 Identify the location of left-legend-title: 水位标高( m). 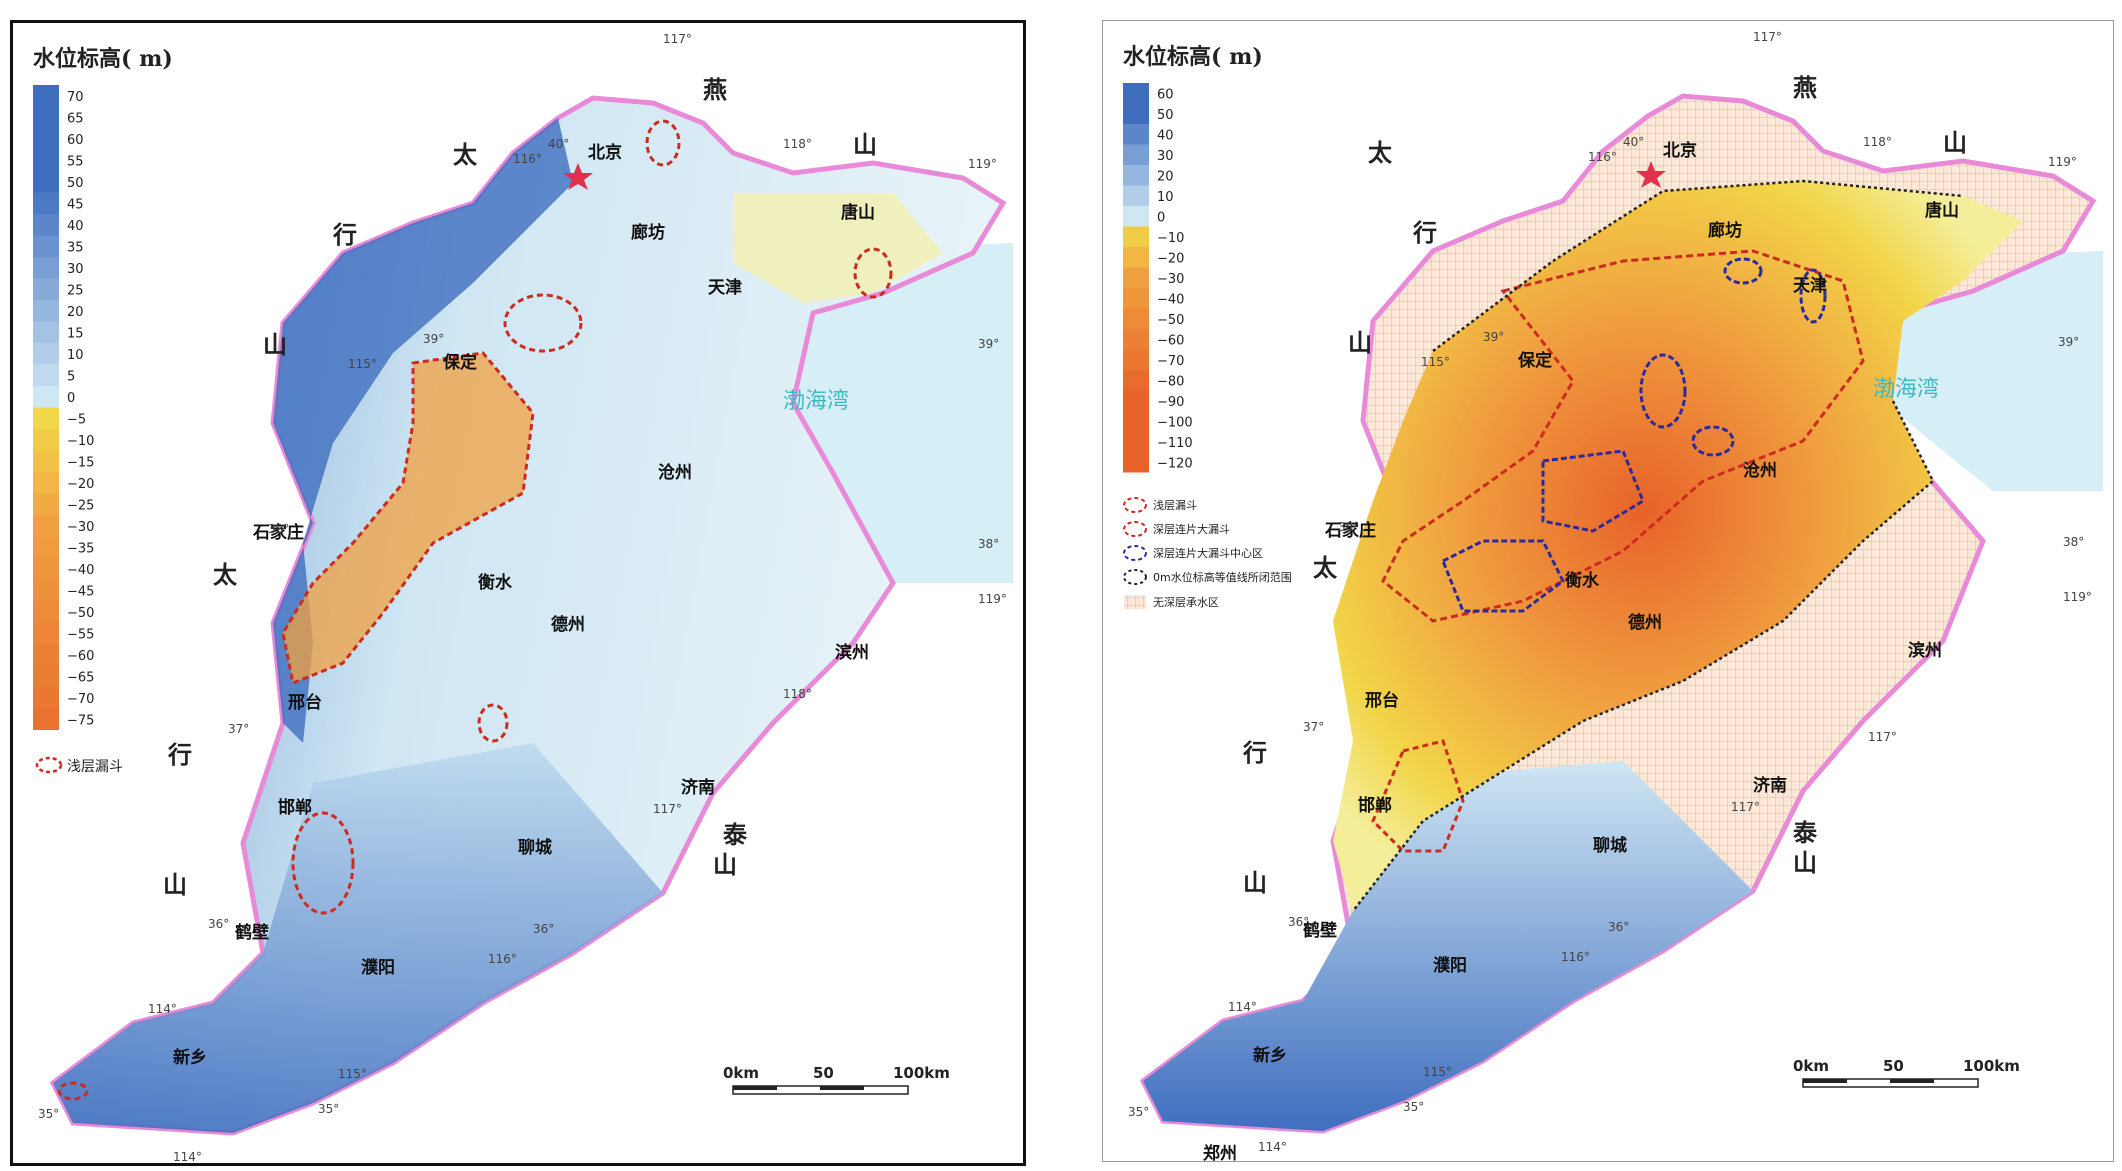
(103, 59).